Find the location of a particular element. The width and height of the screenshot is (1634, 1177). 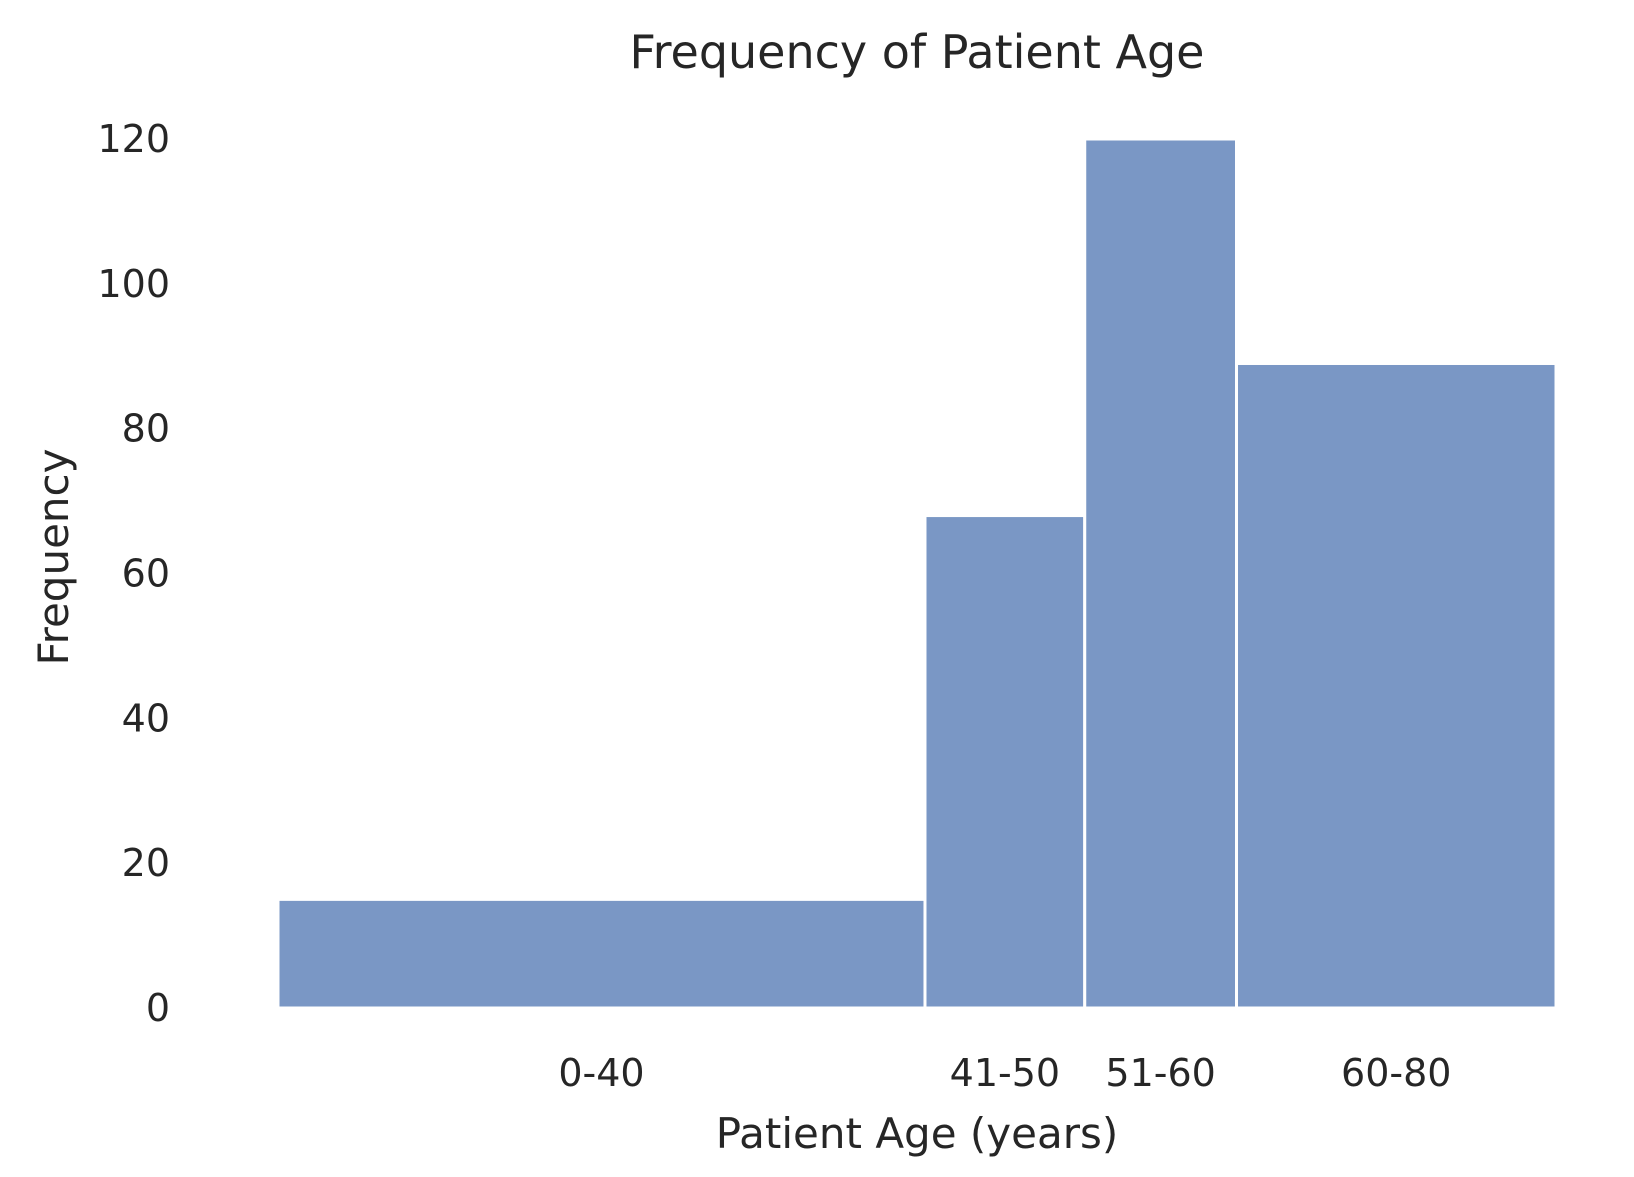

x-tick-label: 0-40 is located at coordinates (601, 1073).